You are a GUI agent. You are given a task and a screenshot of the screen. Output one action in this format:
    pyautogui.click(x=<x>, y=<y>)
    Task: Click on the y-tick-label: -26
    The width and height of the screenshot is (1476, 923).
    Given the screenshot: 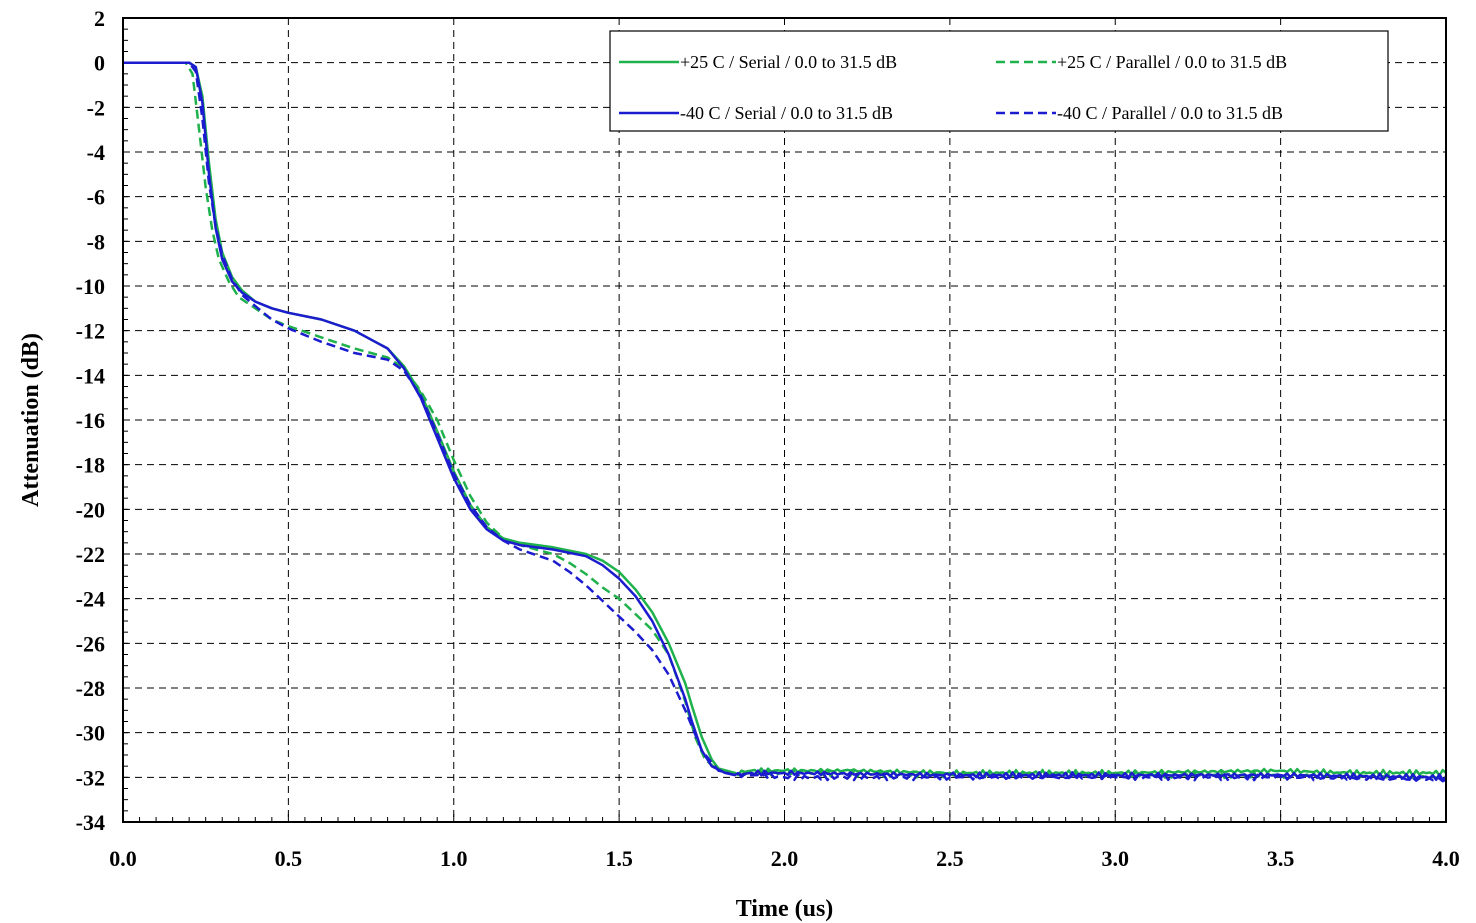 What is the action you would take?
    pyautogui.click(x=90, y=643)
    